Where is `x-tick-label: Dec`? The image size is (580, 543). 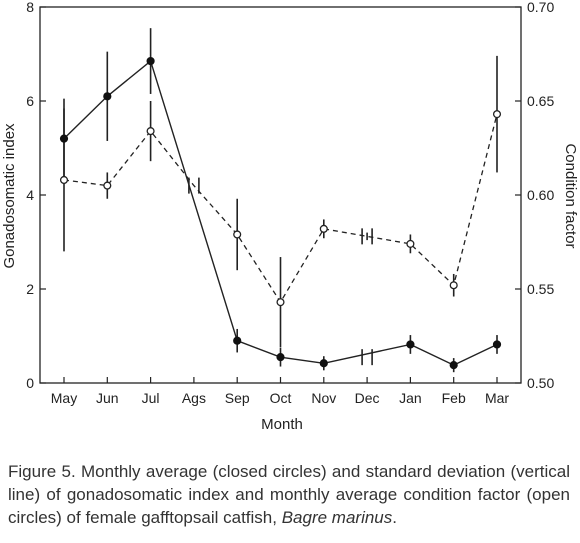
x-tick-label: Dec is located at coordinates (367, 398).